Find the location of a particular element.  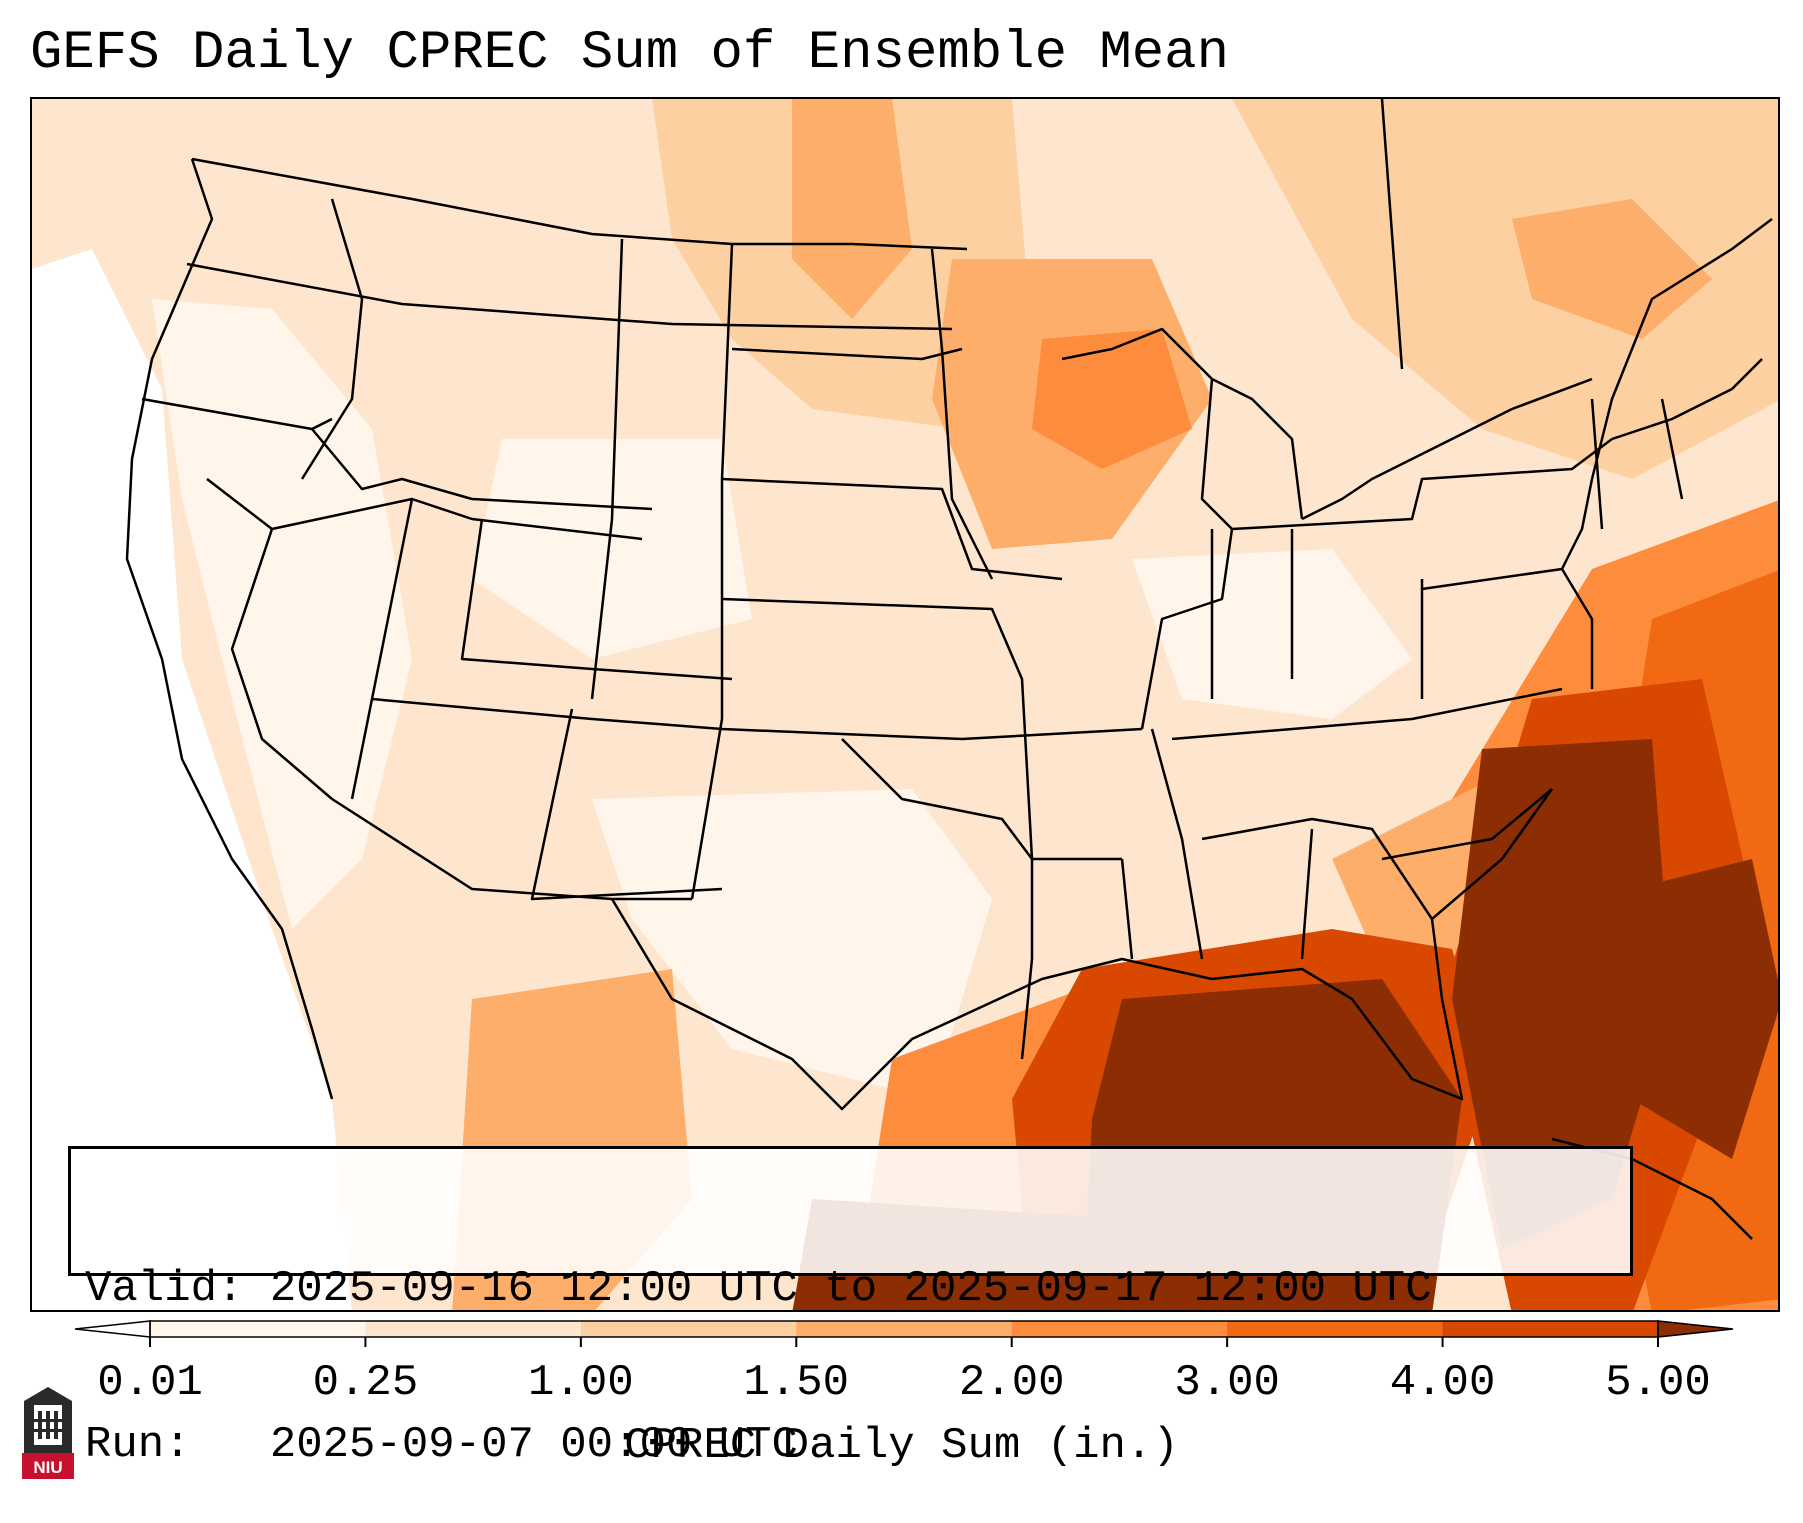

colorbar-ticks is located at coordinates (904, 1342).